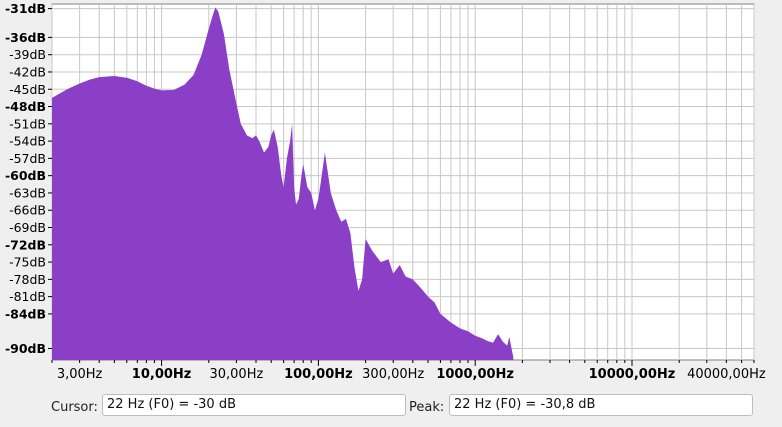 This screenshot has width=782, height=427. What do you see at coordinates (726, 374) in the screenshot?
I see `x-tick-label: 40000,00Hz` at bounding box center [726, 374].